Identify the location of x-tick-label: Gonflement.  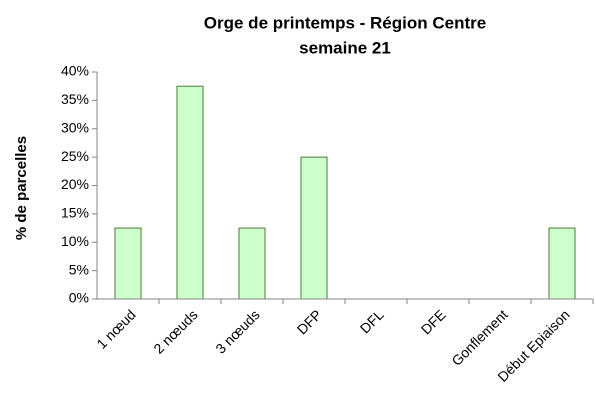
(479, 337).